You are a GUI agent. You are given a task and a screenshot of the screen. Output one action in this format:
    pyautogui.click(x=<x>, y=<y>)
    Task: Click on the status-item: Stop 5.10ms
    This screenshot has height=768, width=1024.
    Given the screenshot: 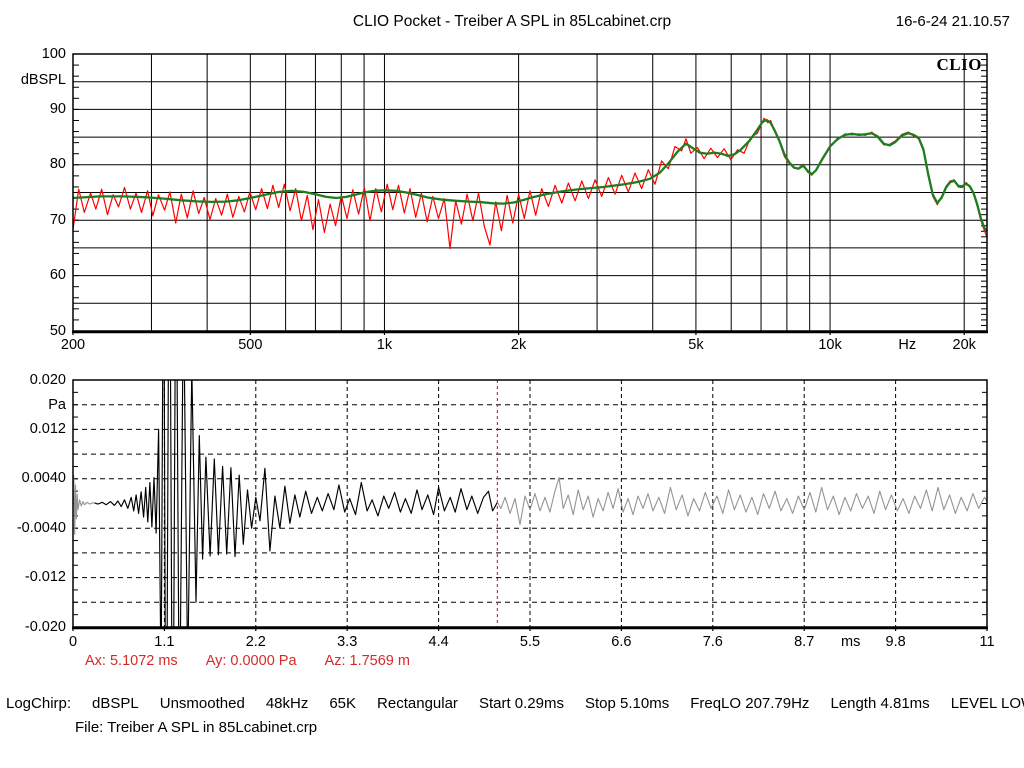 What is the action you would take?
    pyautogui.click(x=627, y=703)
    